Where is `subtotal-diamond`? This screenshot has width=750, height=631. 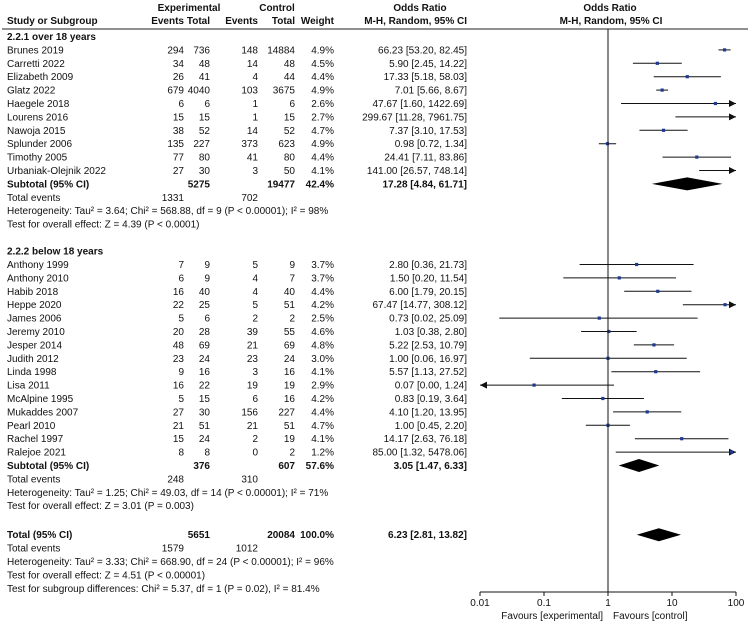 subtotal-diamond is located at coordinates (687, 184).